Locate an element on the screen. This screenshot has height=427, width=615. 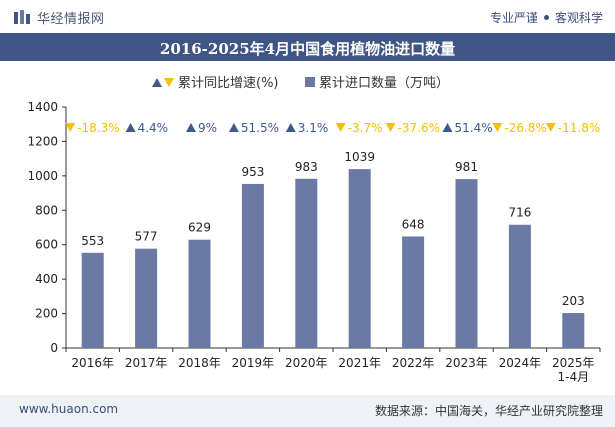
bar-value-label: 1039 is located at coordinates (359, 157).